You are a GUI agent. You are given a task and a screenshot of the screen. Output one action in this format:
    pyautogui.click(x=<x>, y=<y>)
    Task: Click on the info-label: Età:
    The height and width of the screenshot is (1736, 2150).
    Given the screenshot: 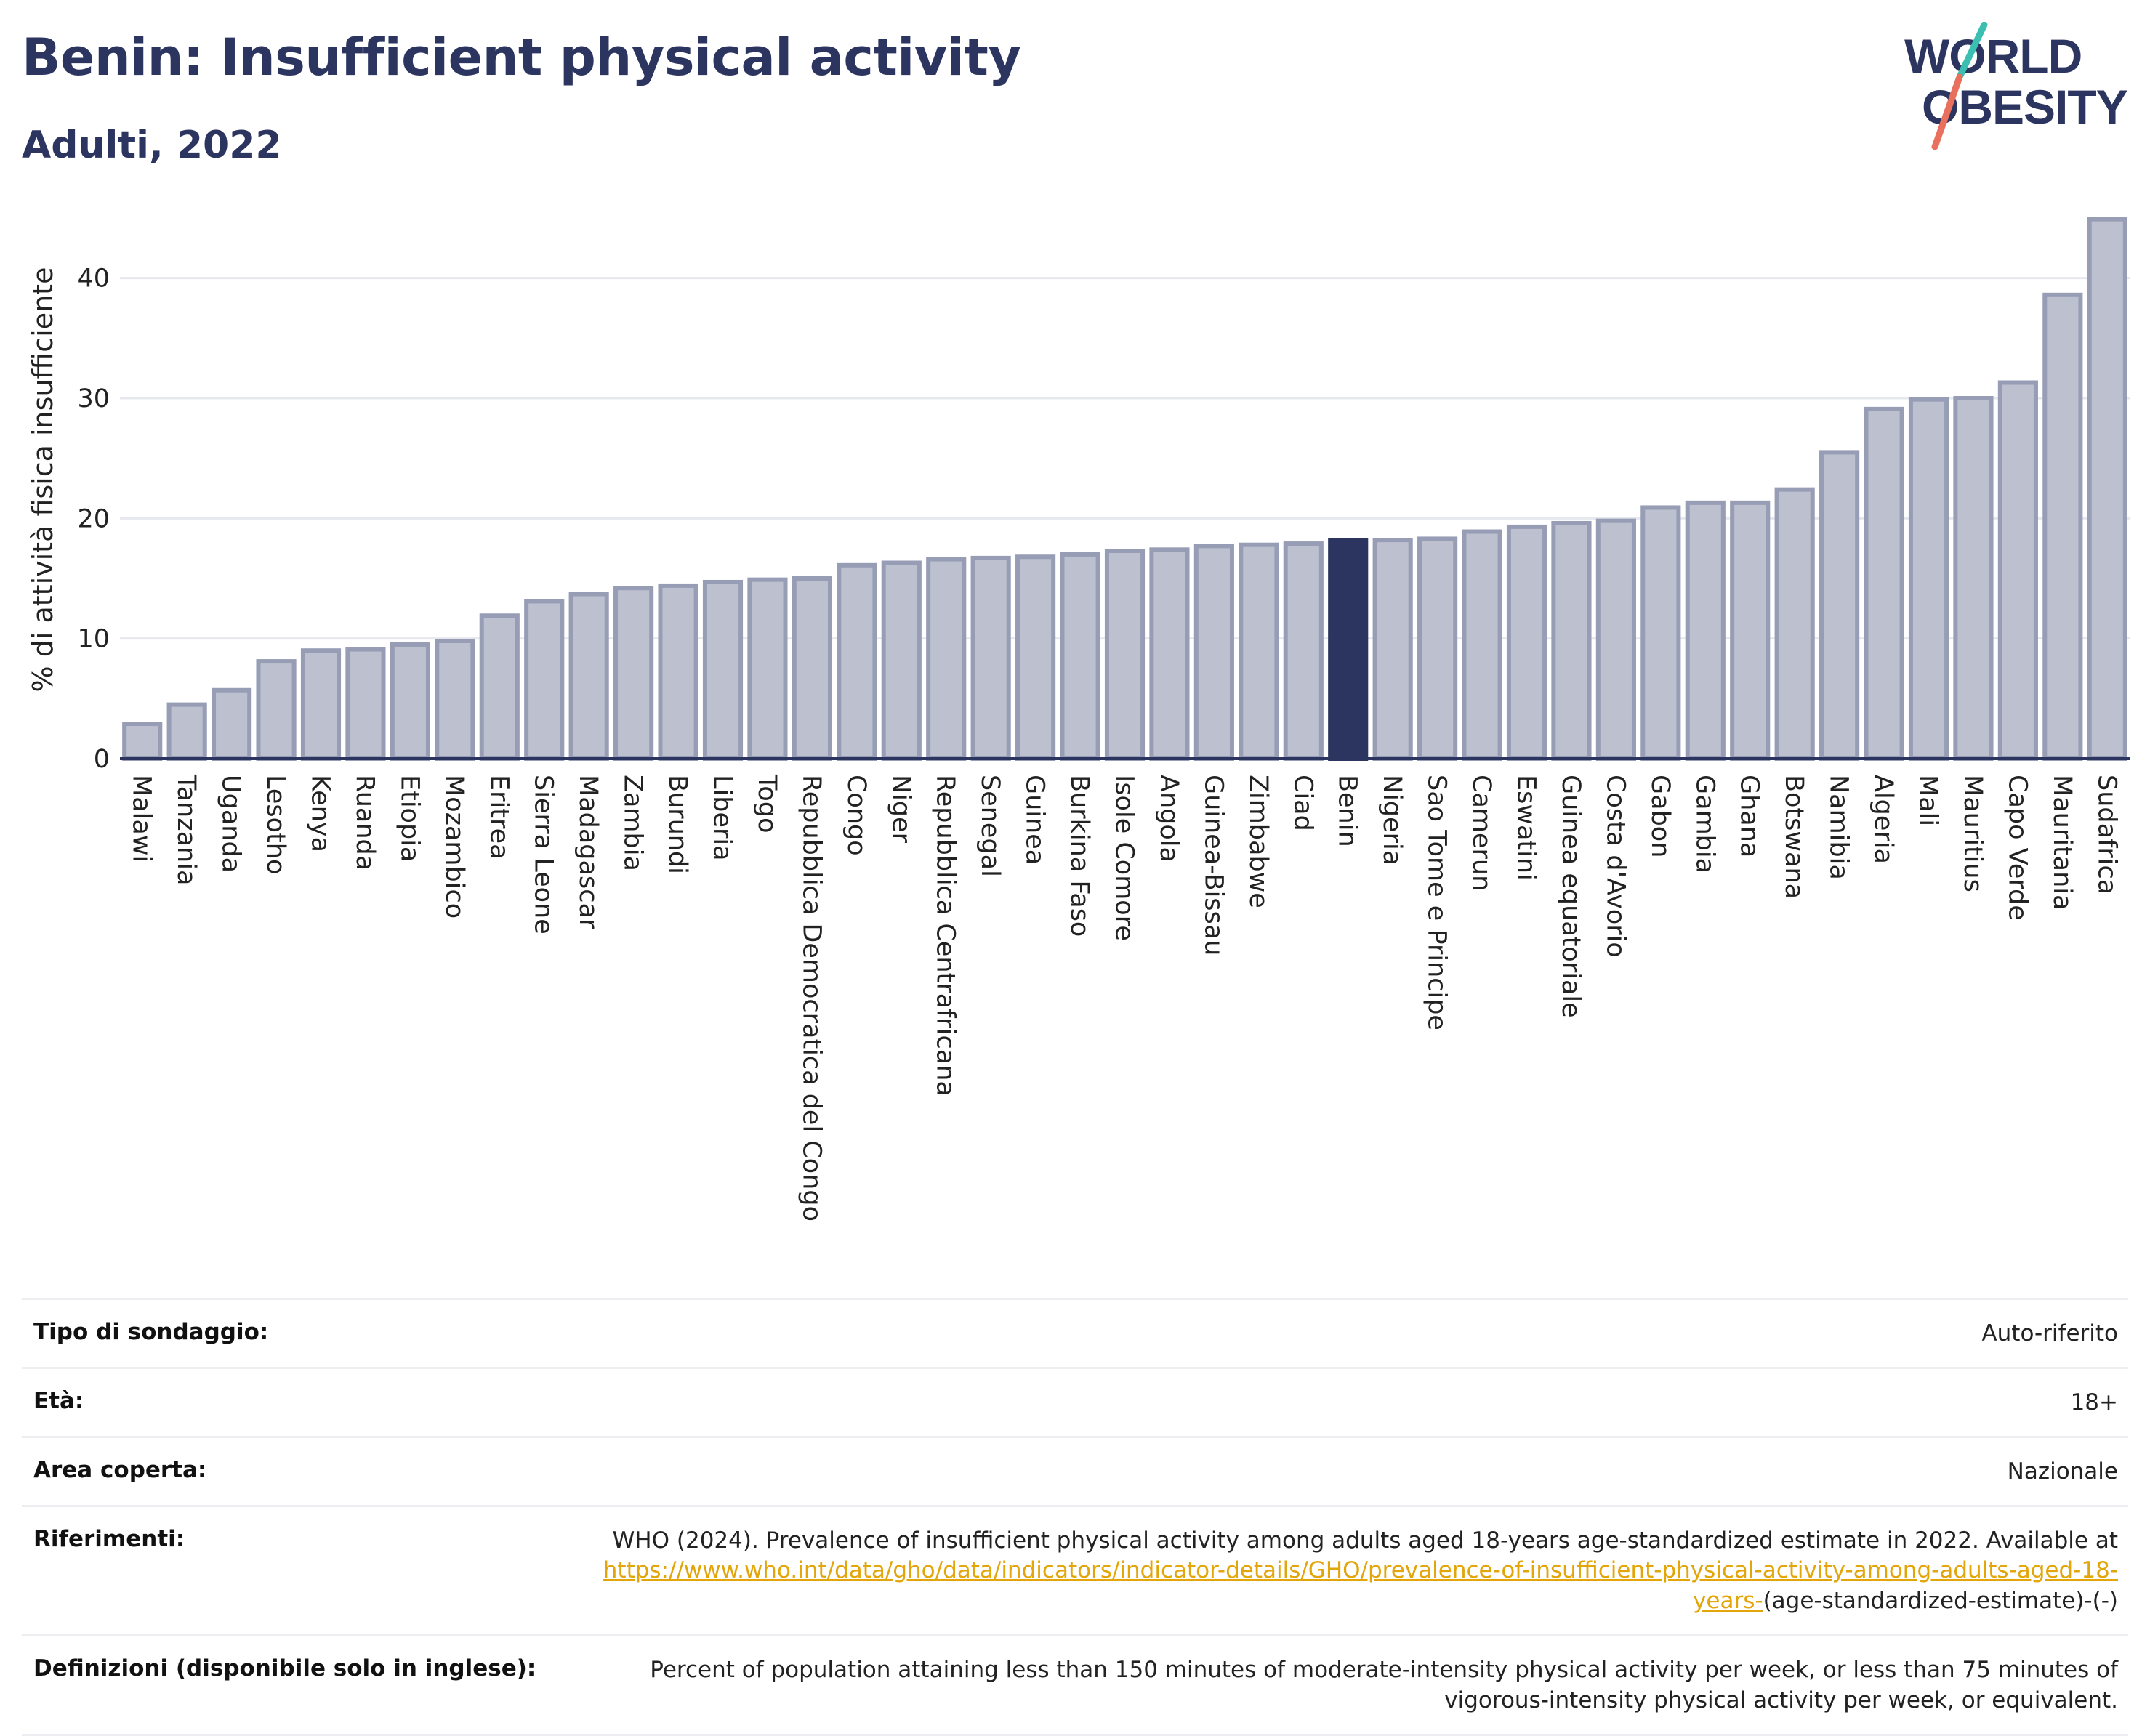 What is the action you would take?
    pyautogui.click(x=58, y=1400)
    